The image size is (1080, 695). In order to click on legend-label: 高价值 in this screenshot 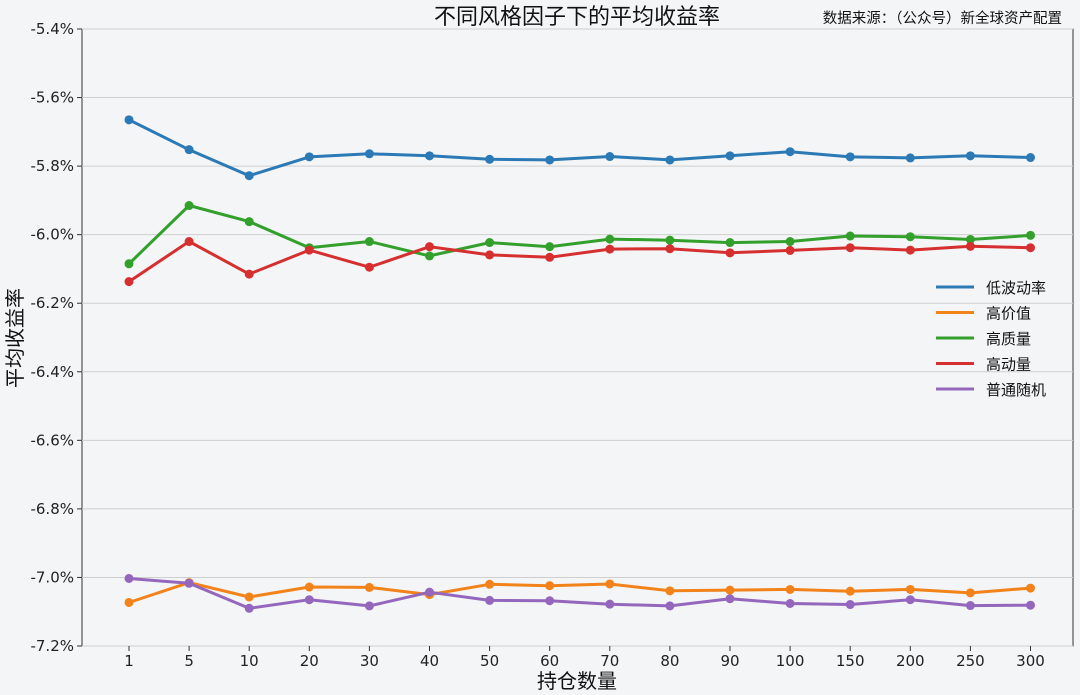, I will do `click(1008, 314)`.